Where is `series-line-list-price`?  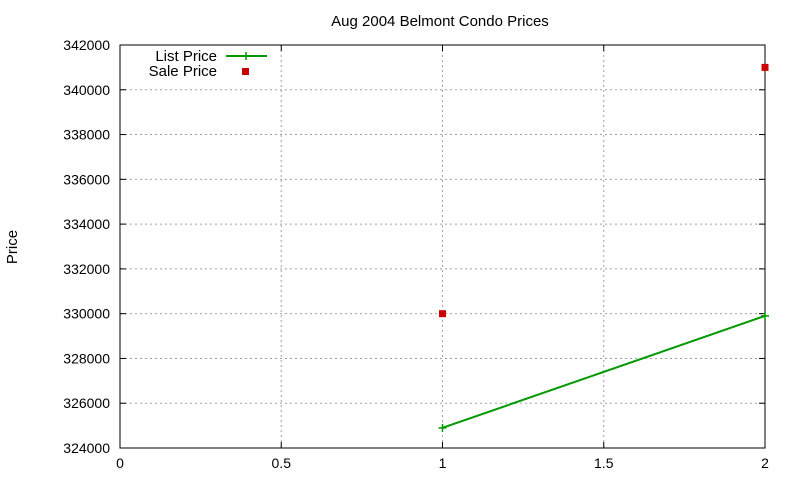
series-line-list-price is located at coordinates (604, 371).